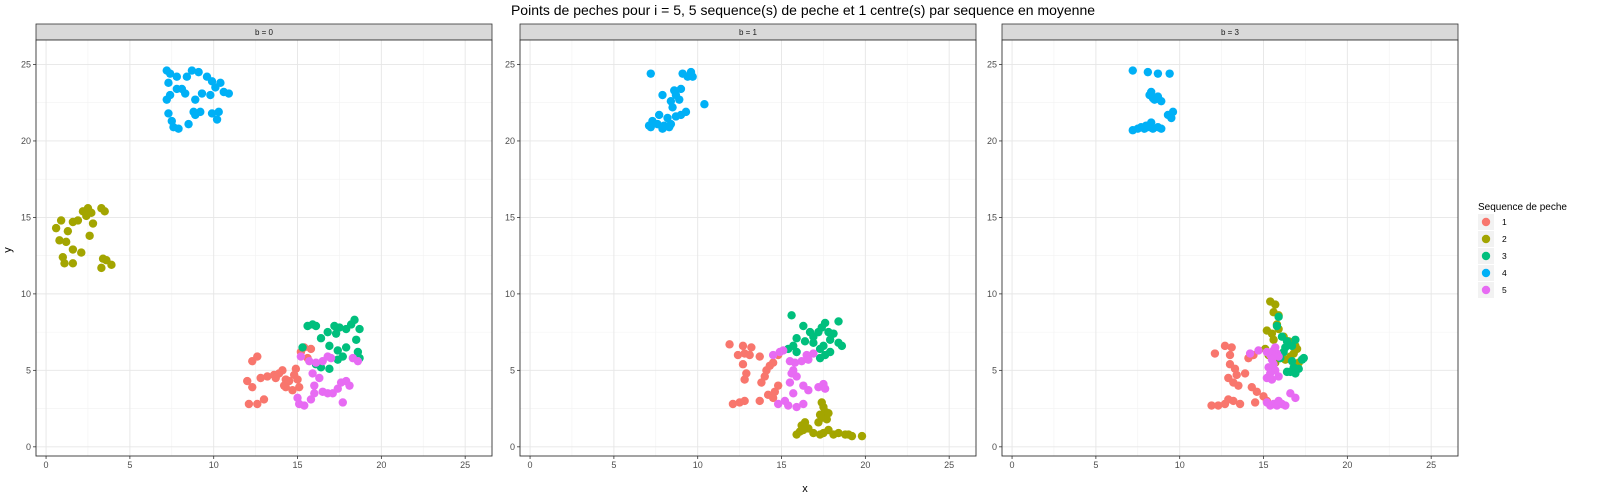 The image size is (1600, 500). I want to click on legend-item-3: 3, so click(1492, 256).